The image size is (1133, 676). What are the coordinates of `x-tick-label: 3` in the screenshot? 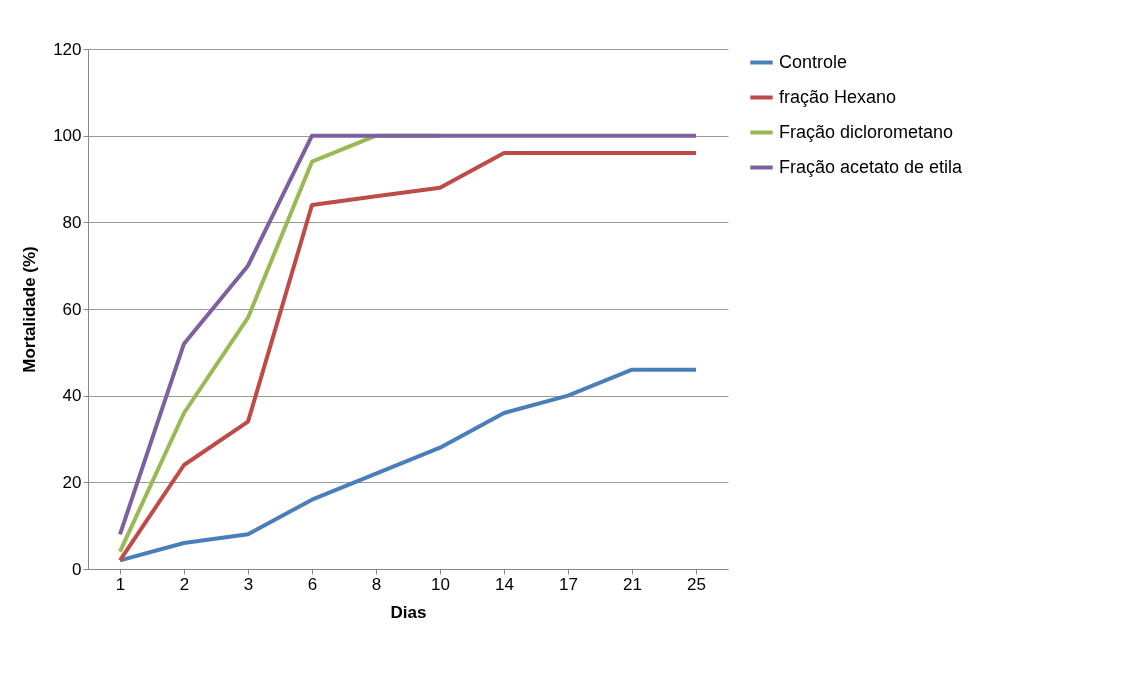 It's located at (248, 584).